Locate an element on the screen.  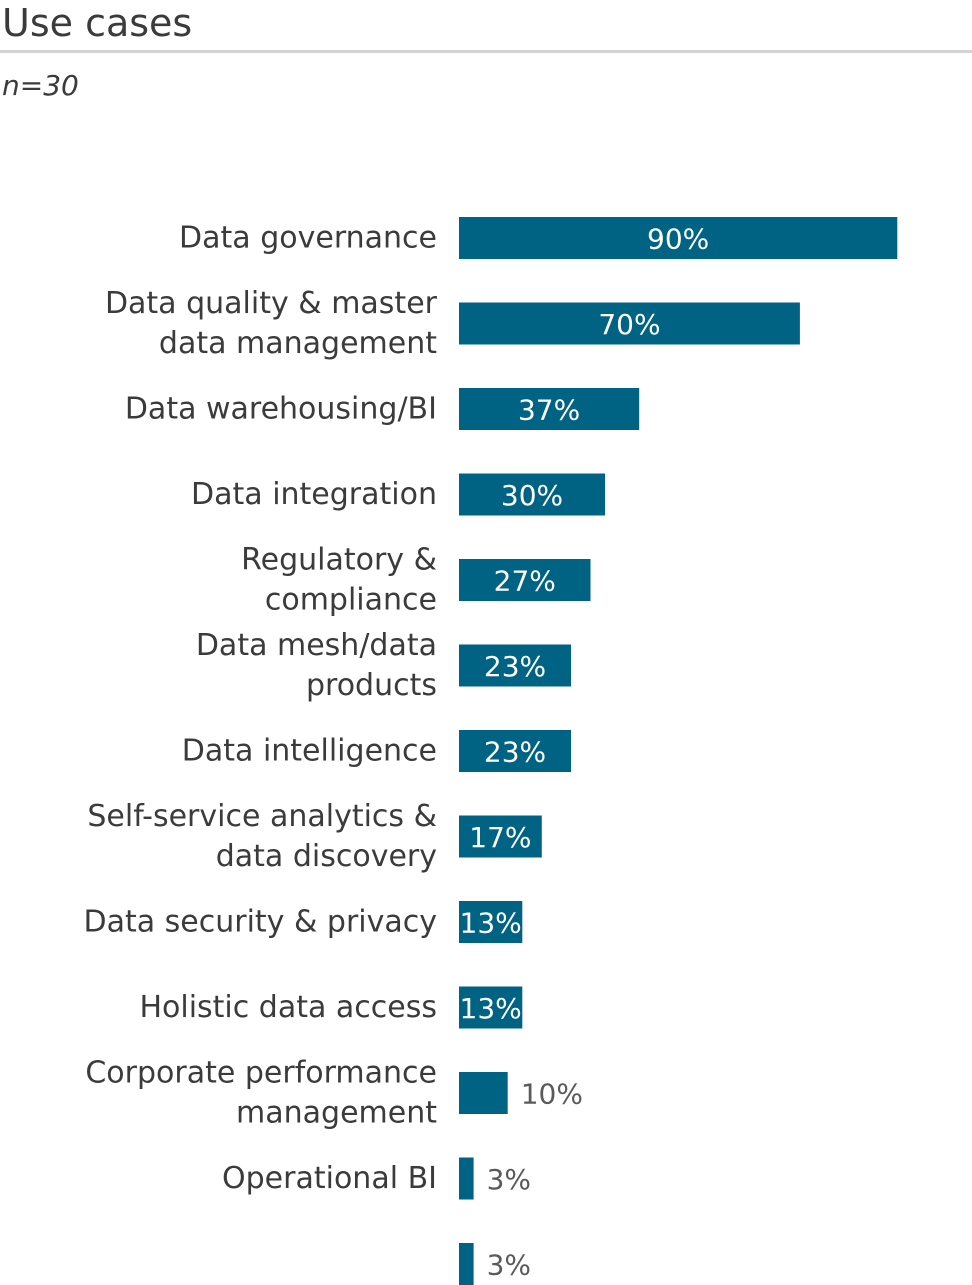
bar-value-label: 37% is located at coordinates (549, 410).